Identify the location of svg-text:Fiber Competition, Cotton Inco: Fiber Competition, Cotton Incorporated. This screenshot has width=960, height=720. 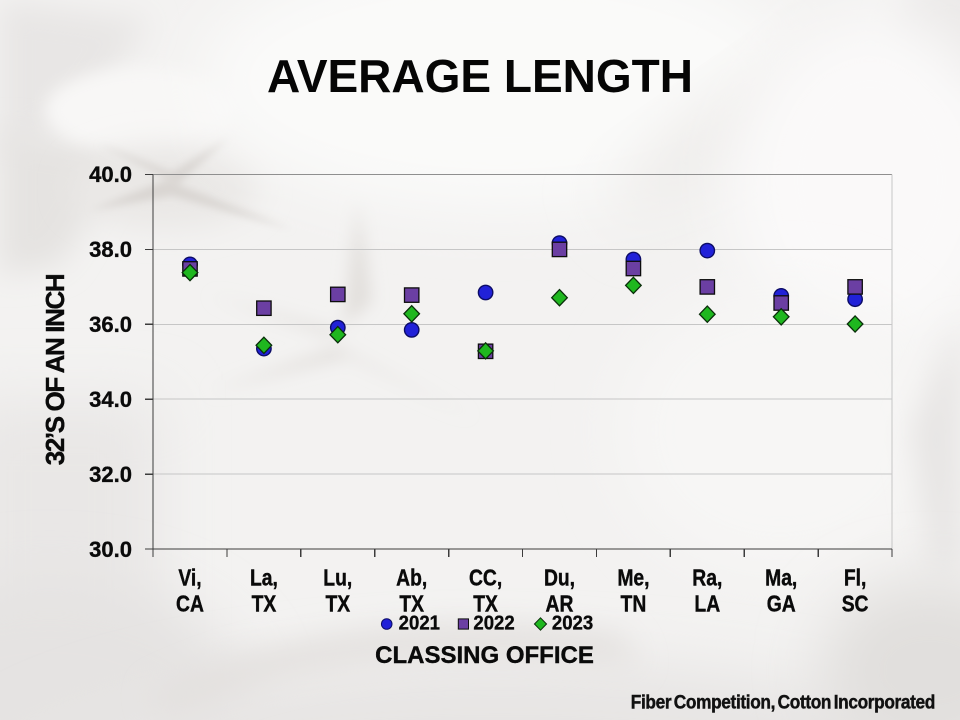
(783, 702).